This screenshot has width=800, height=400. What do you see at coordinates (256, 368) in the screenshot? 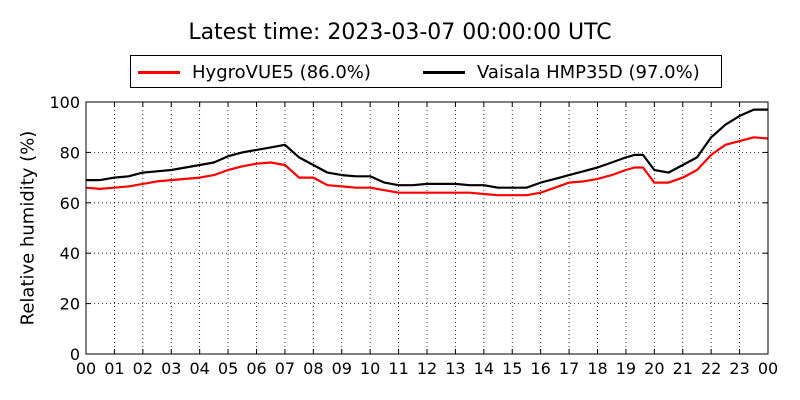
I see `x-tick-label: 06` at bounding box center [256, 368].